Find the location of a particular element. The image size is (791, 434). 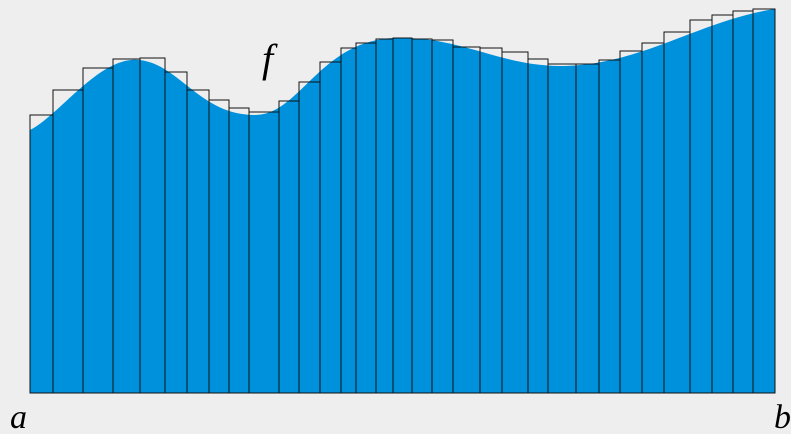

left-bound-label: a is located at coordinates (18, 416).